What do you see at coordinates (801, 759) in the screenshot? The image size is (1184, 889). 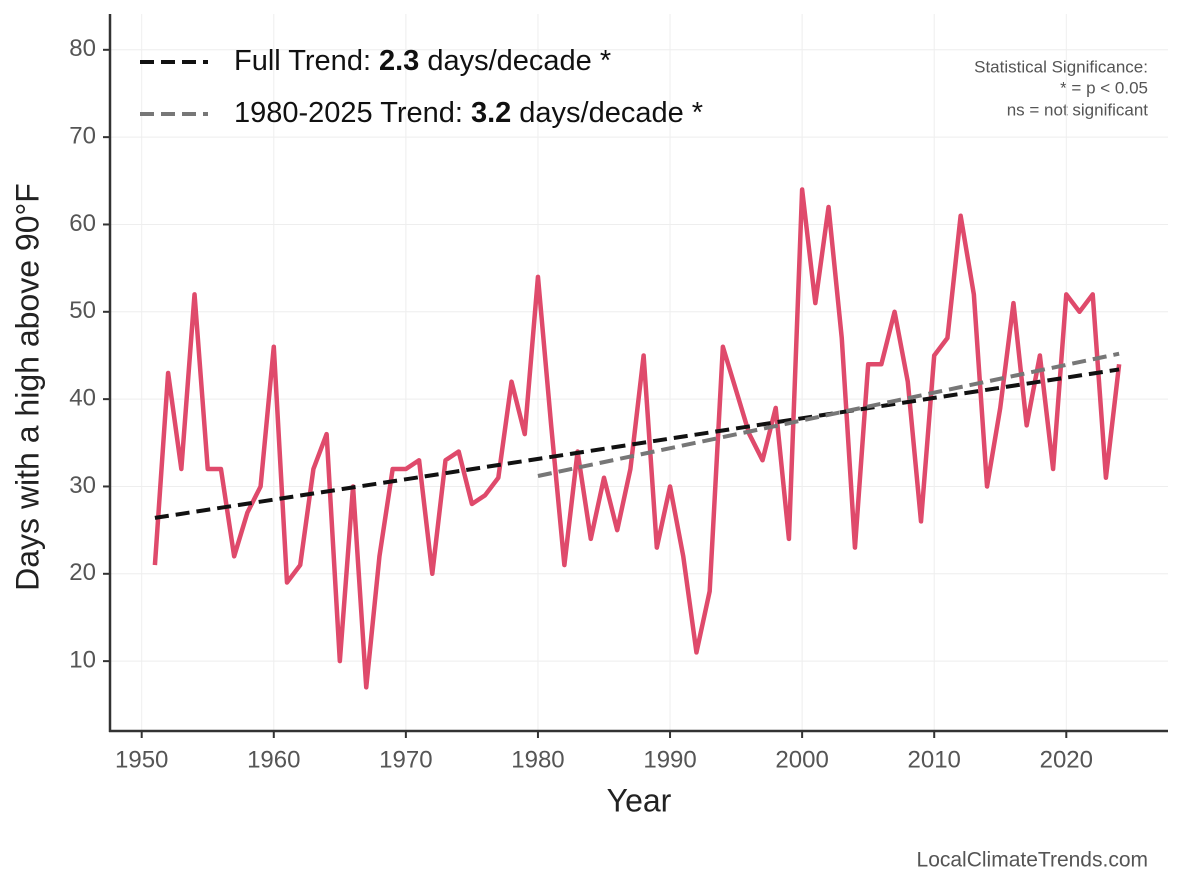 I see `x-tick-label: 2000` at bounding box center [801, 759].